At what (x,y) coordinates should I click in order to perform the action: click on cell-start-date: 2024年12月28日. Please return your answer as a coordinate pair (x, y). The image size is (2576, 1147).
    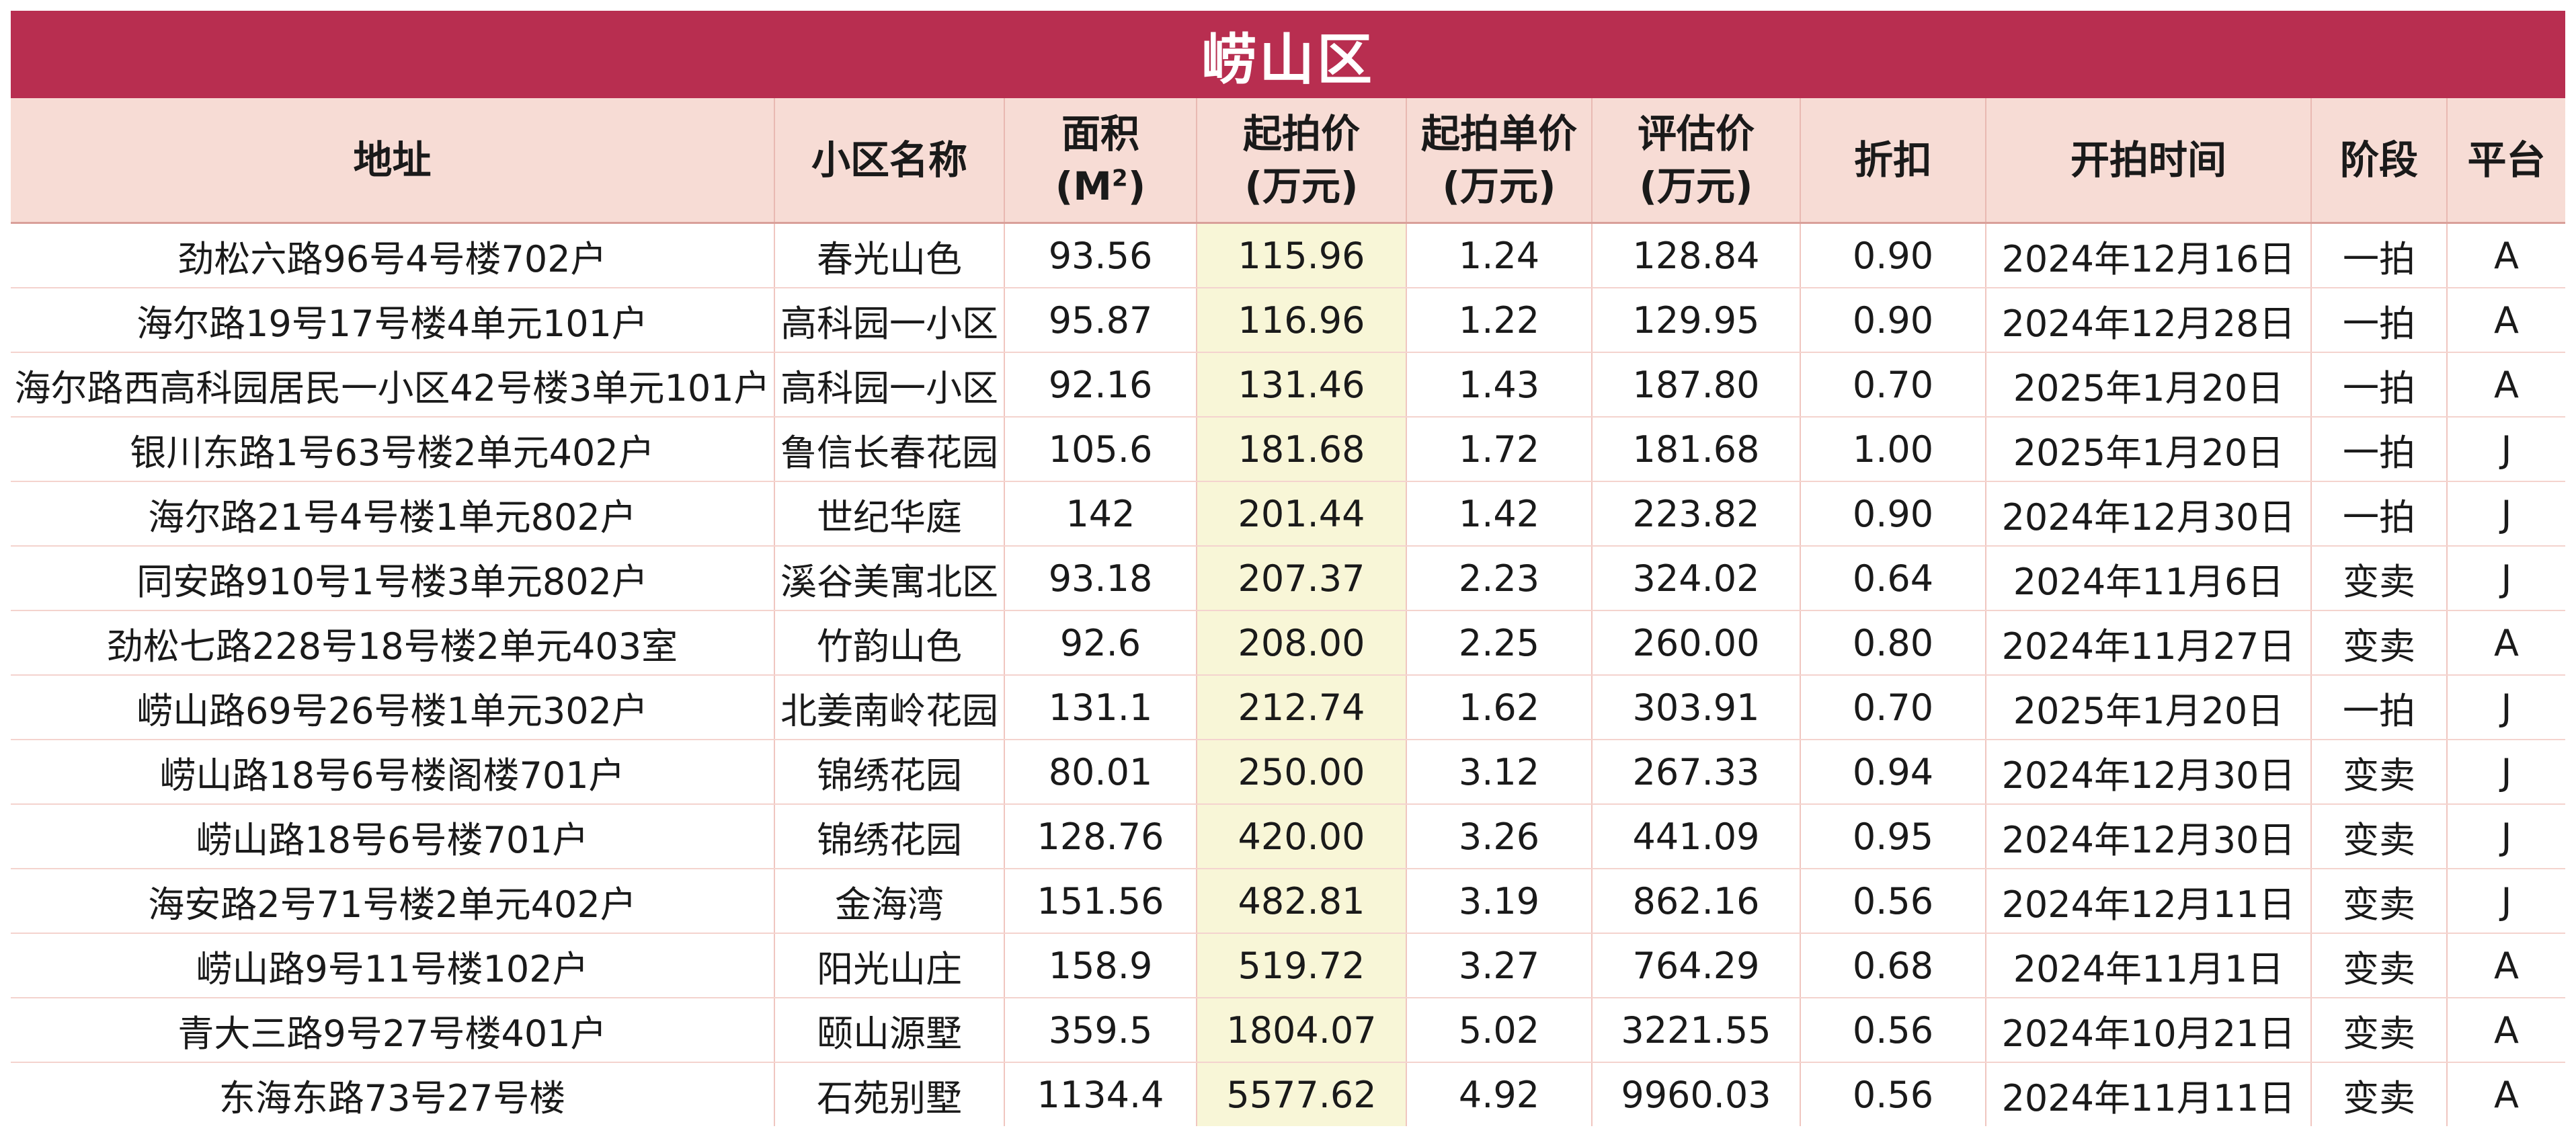
    Looking at the image, I should click on (2149, 320).